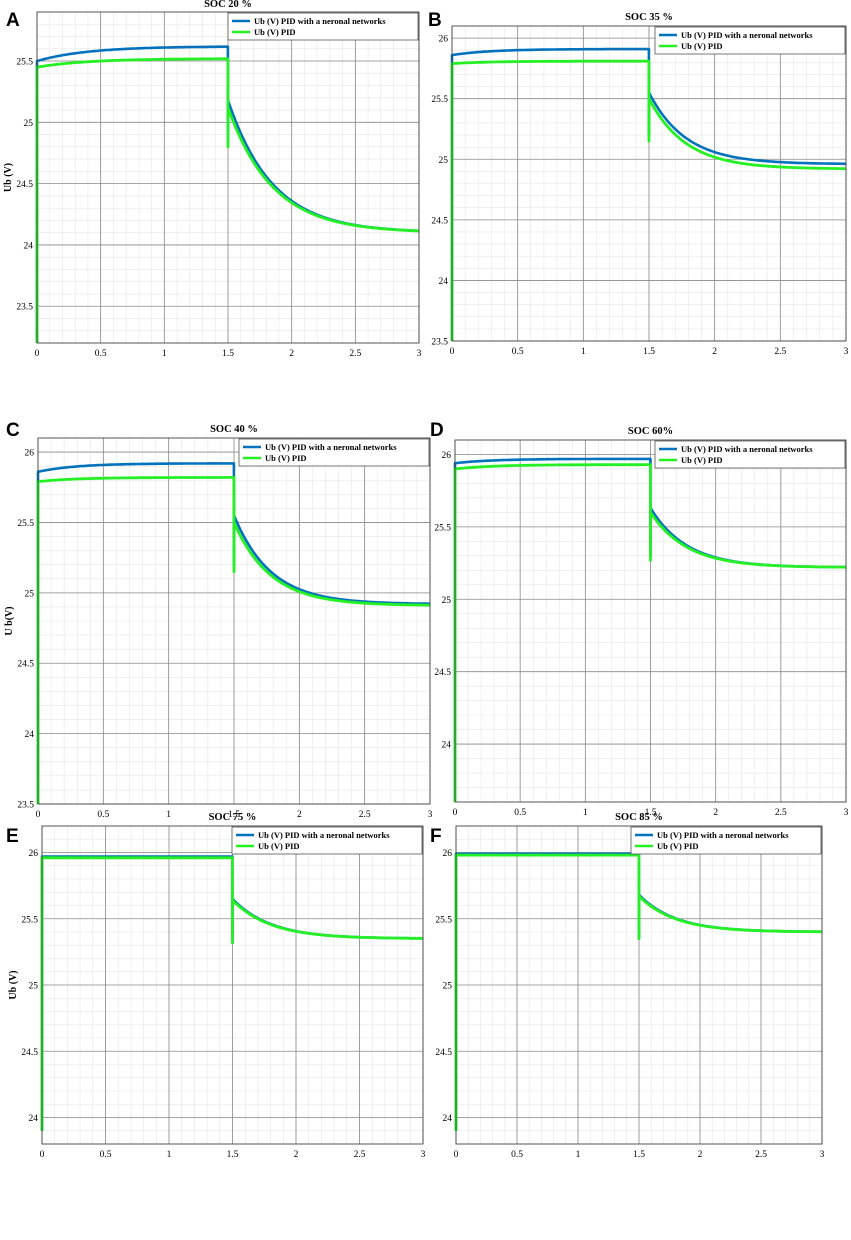 This screenshot has width=851, height=1240. What do you see at coordinates (437, 430) in the screenshot?
I see `panel-letter: D` at bounding box center [437, 430].